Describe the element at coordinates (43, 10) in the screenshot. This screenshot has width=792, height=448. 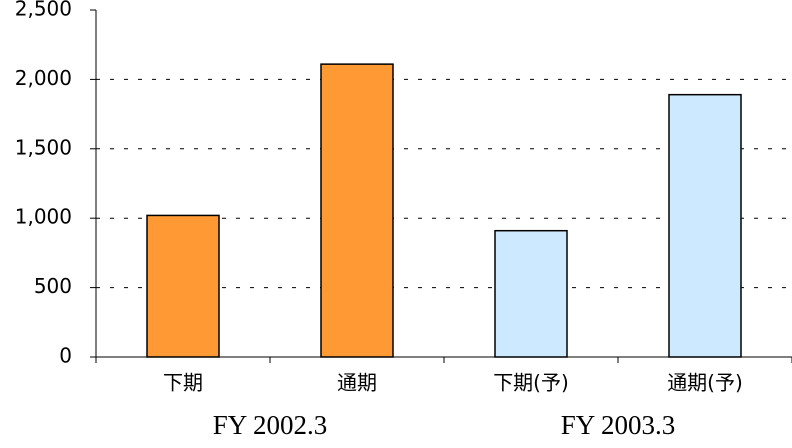
I see `y-tick-label: 2,500` at that location.